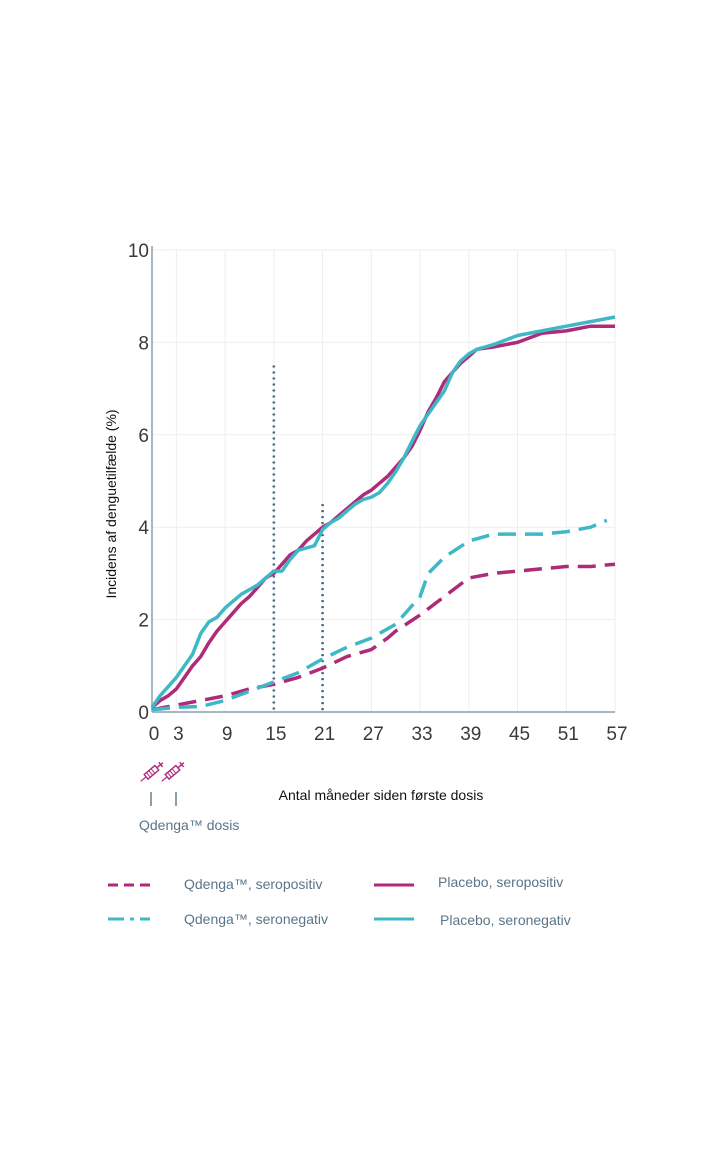  I want to click on x-tick-label: 3, so click(178, 734).